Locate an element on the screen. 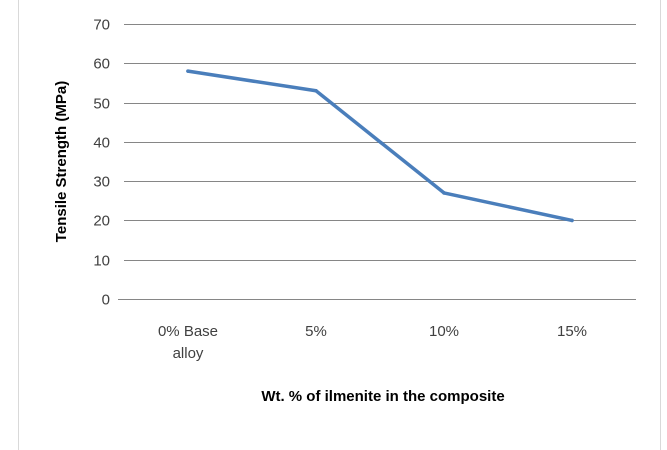  x-tick-label-line: 5% is located at coordinates (316, 331).